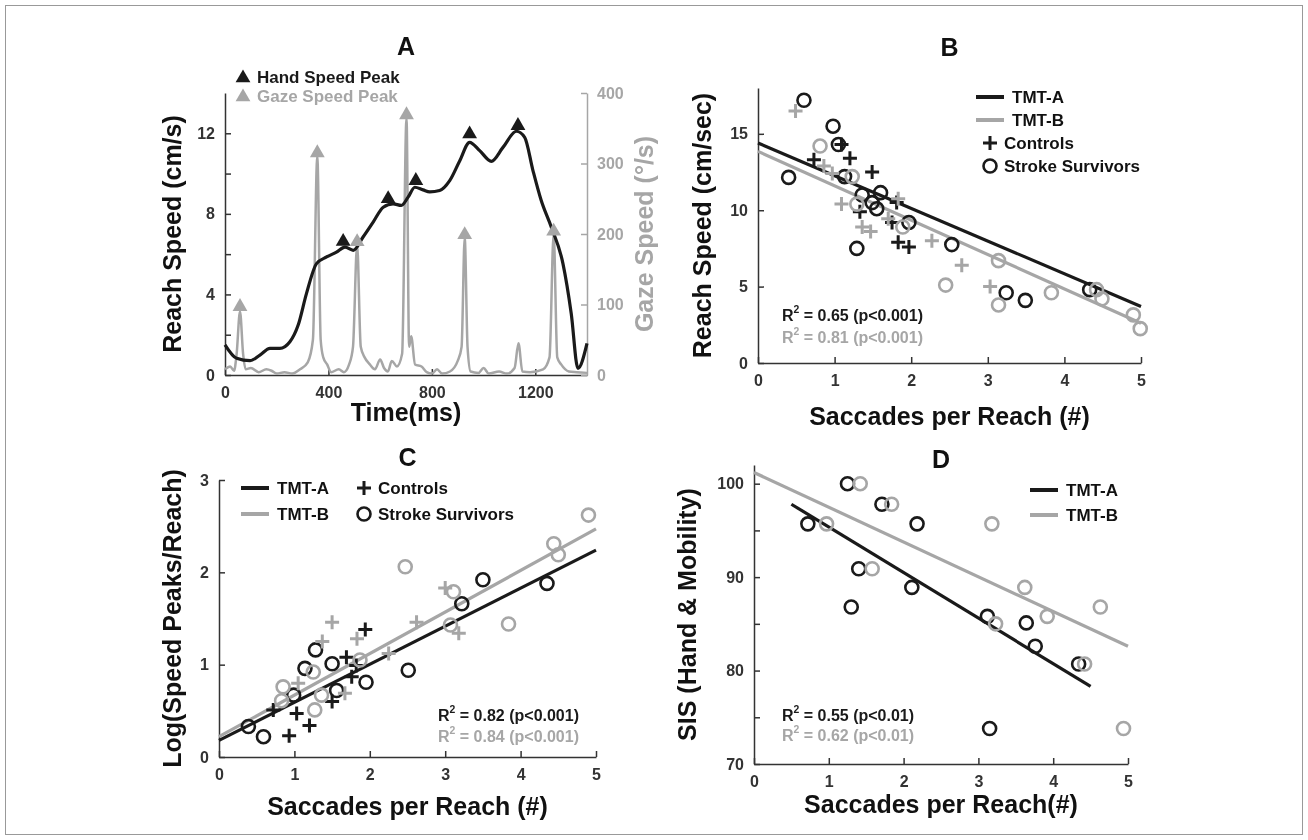 The height and width of the screenshot is (840, 1308). What do you see at coordinates (852, 336) in the screenshot?
I see `annotation: R$^{2}$ = 0.81 (p<0.001)` at bounding box center [852, 336].